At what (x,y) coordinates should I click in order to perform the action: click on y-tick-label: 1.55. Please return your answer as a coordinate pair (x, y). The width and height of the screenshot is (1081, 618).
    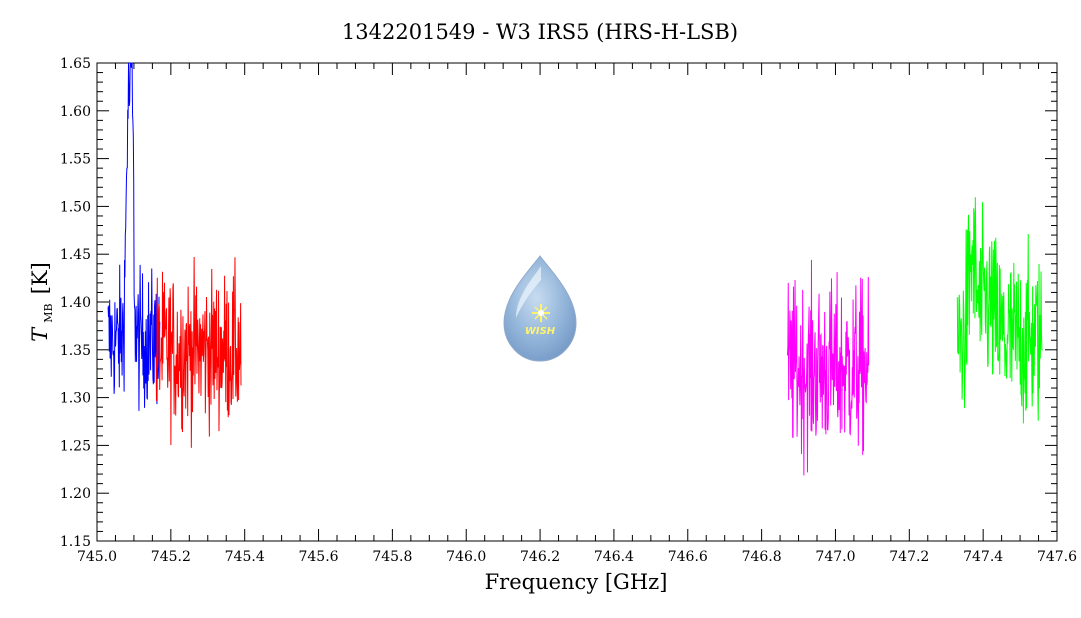
    Looking at the image, I should click on (75, 160).